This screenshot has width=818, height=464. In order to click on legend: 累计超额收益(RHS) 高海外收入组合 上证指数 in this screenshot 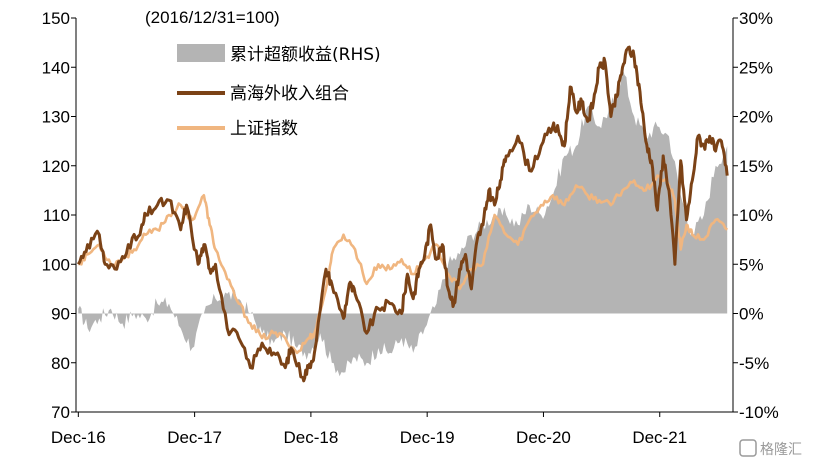, I will do `click(279, 91)`.